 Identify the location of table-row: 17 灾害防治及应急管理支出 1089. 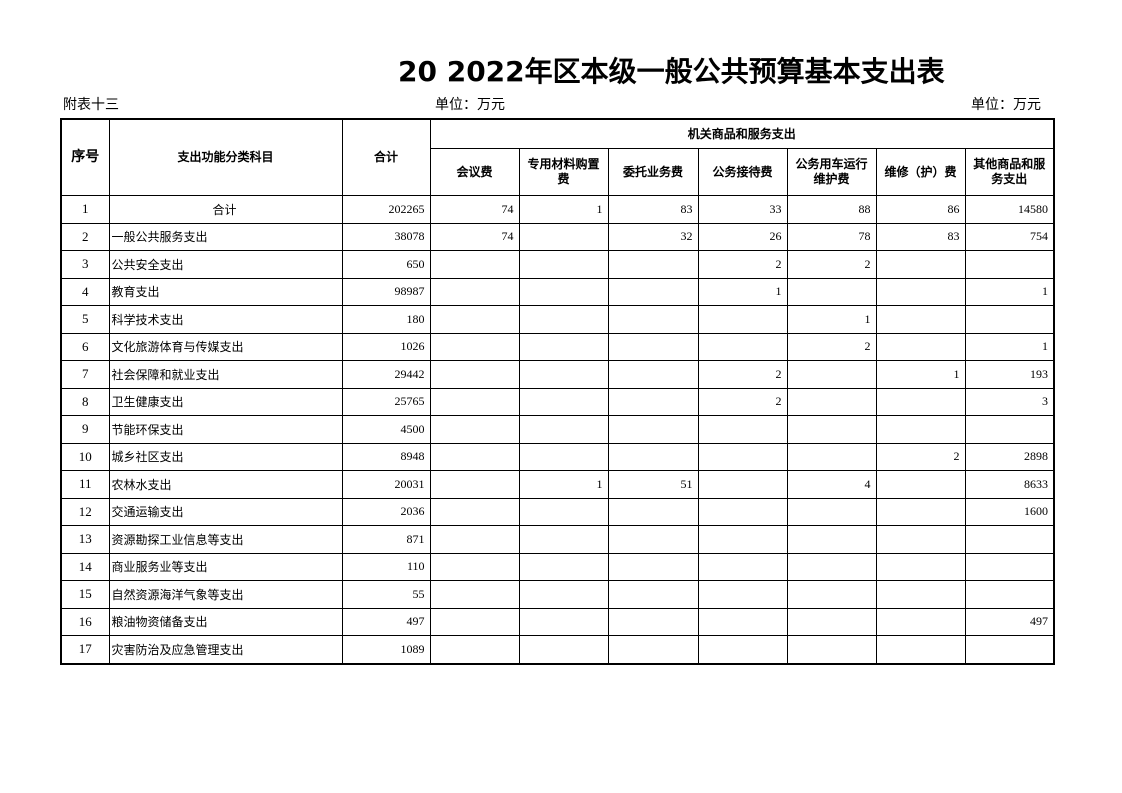
(557, 649).